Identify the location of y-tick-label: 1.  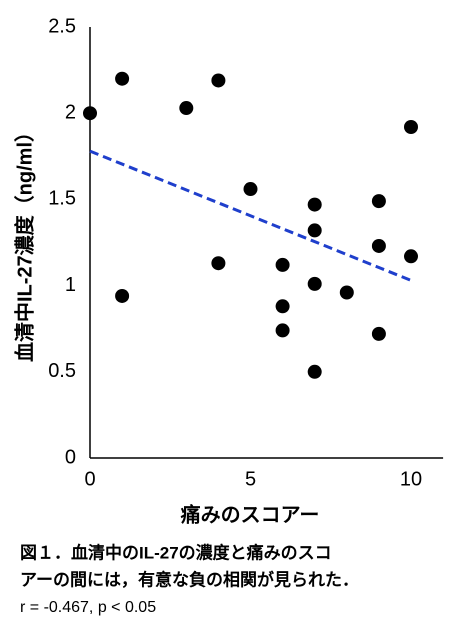
(70, 285).